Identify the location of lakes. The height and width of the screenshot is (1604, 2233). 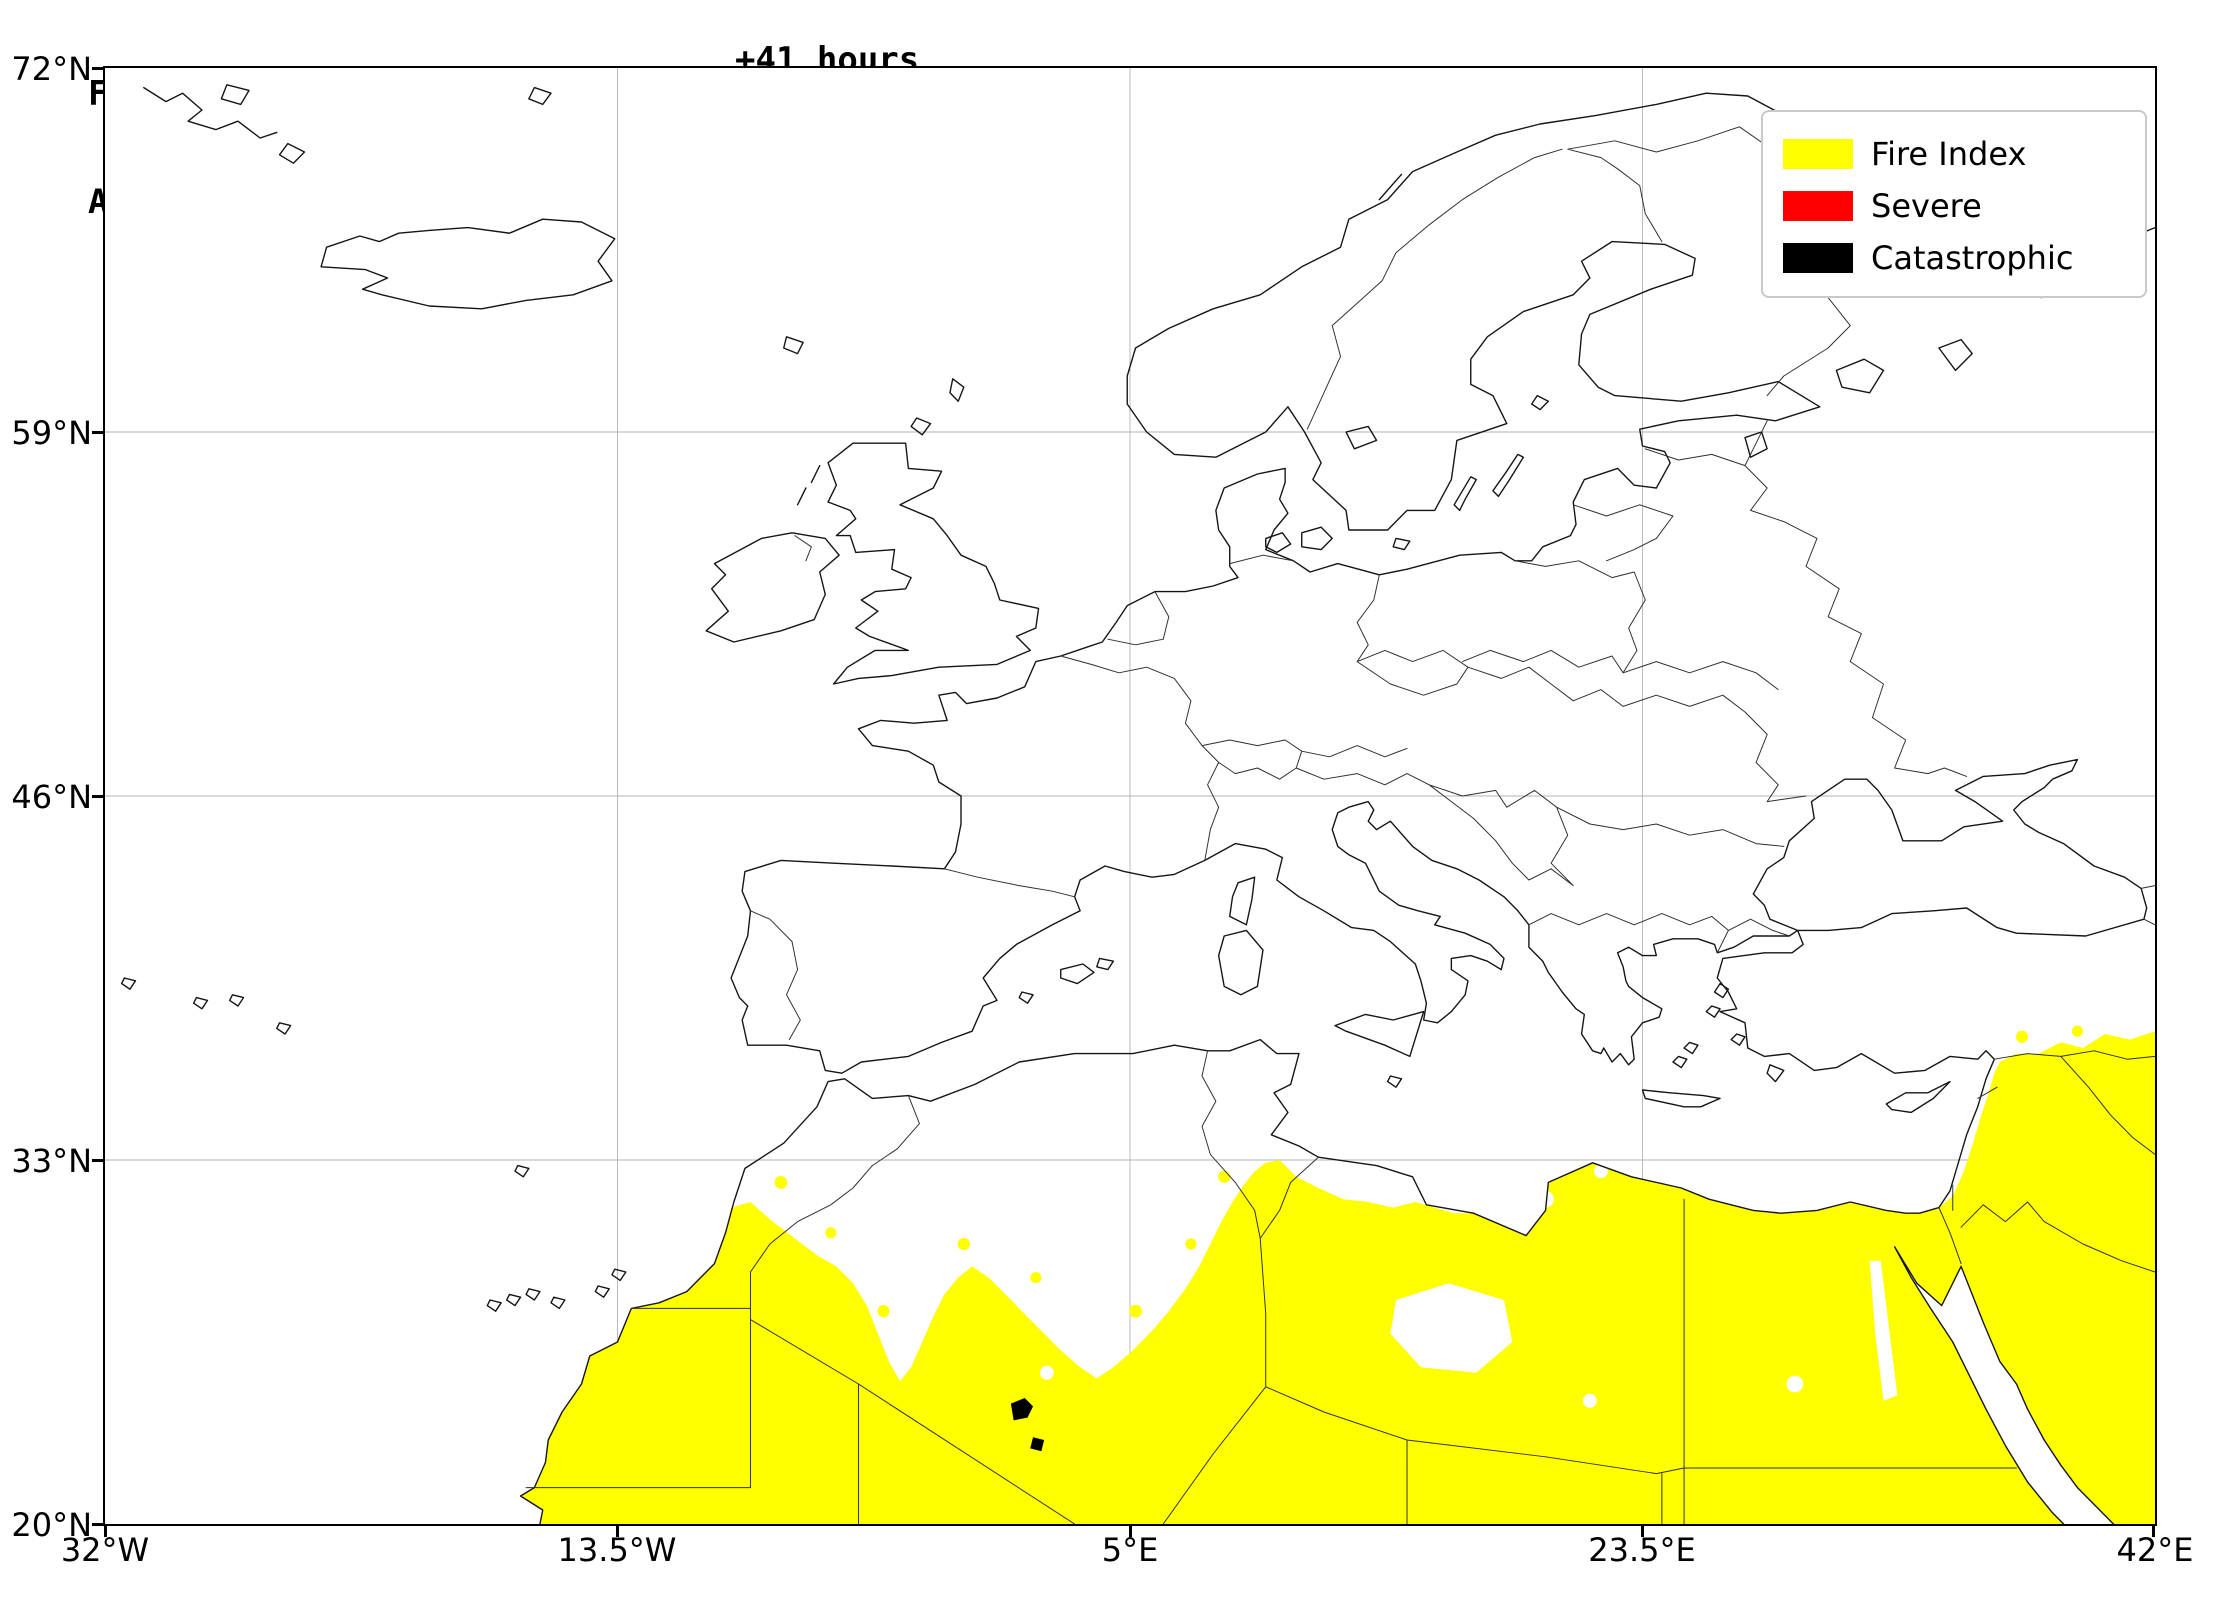
(1659, 398).